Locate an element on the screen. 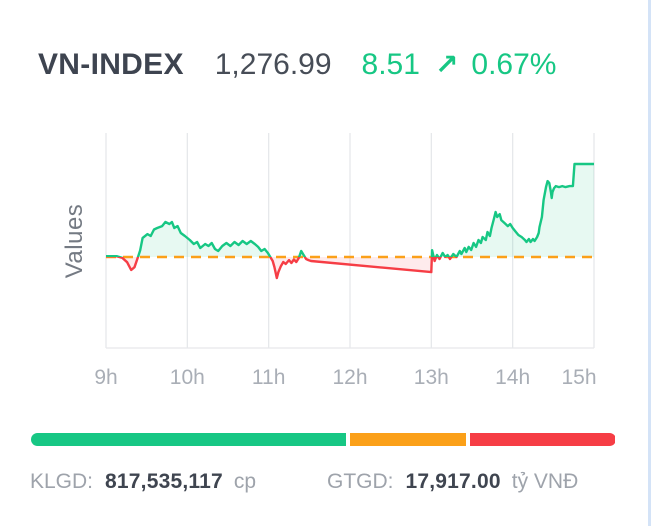 Image resolution: width=651 pixels, height=526 pixels. x-axis-tick-label: 14h is located at coordinates (513, 377).